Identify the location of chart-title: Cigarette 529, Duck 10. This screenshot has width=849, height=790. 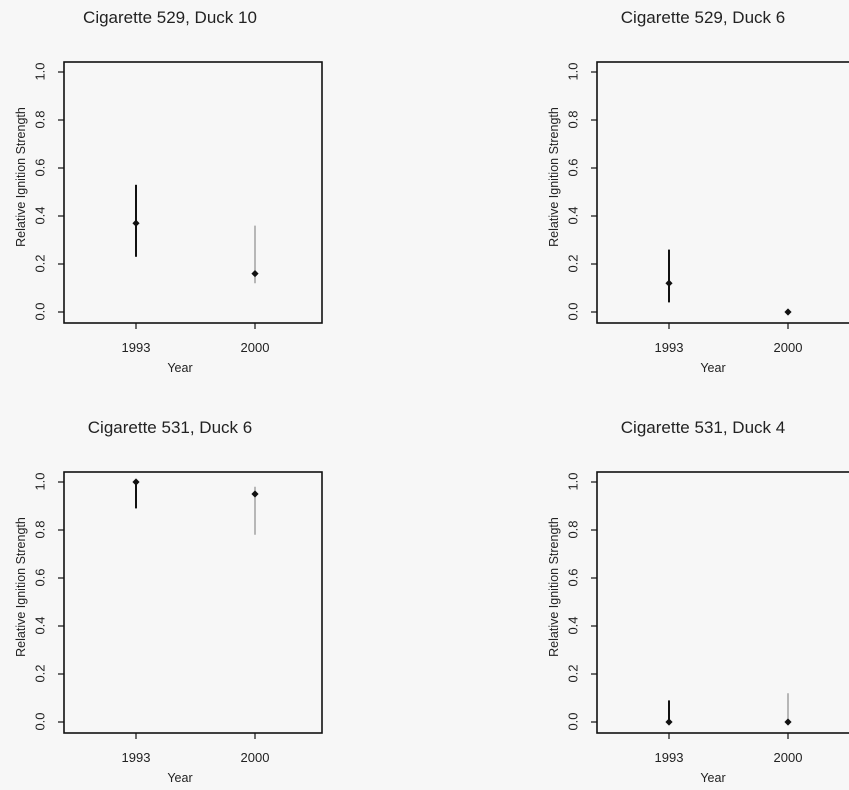
(170, 17).